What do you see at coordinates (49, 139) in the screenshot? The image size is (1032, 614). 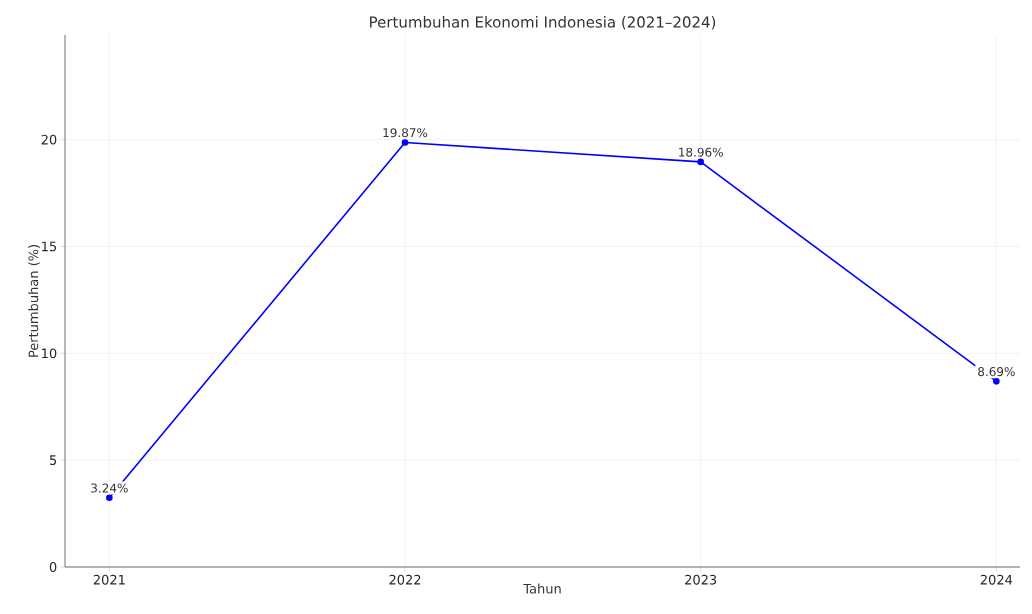 I see `y-tick-label: 20` at bounding box center [49, 139].